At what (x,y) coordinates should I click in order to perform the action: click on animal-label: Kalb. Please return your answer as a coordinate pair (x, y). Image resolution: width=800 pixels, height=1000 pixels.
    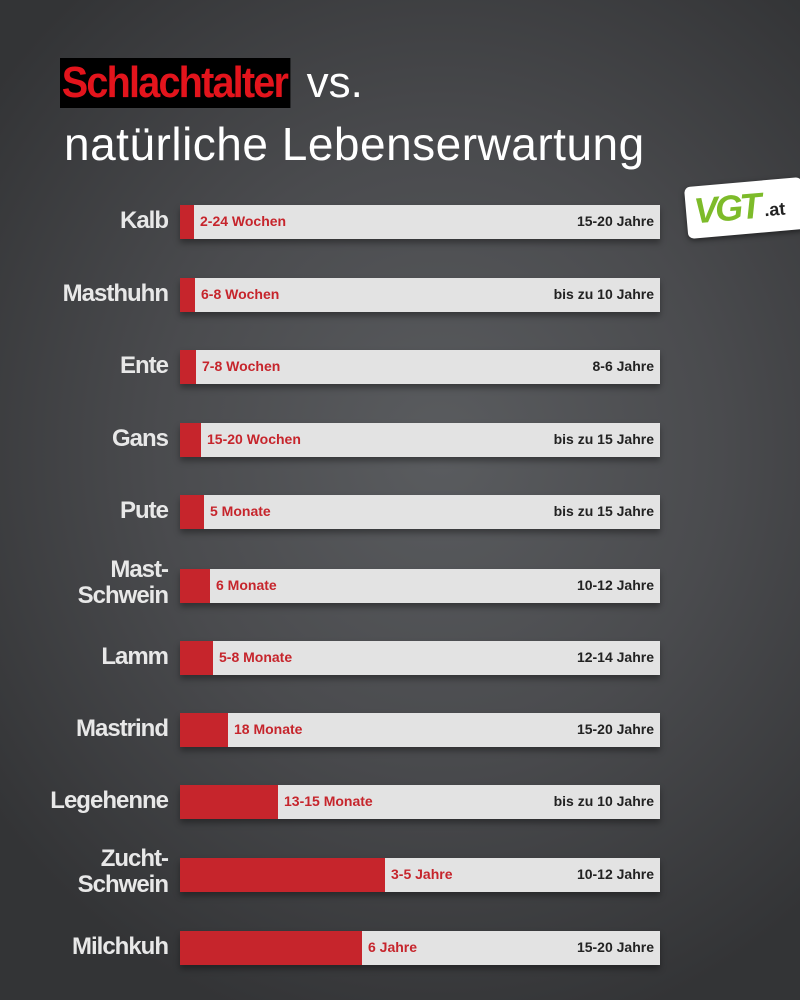
    Looking at the image, I should click on (144, 220).